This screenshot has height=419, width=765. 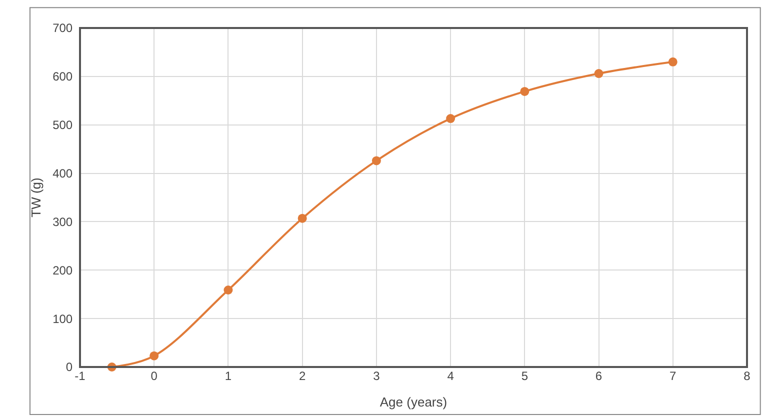 What do you see at coordinates (598, 376) in the screenshot?
I see `x-tick-label: 6` at bounding box center [598, 376].